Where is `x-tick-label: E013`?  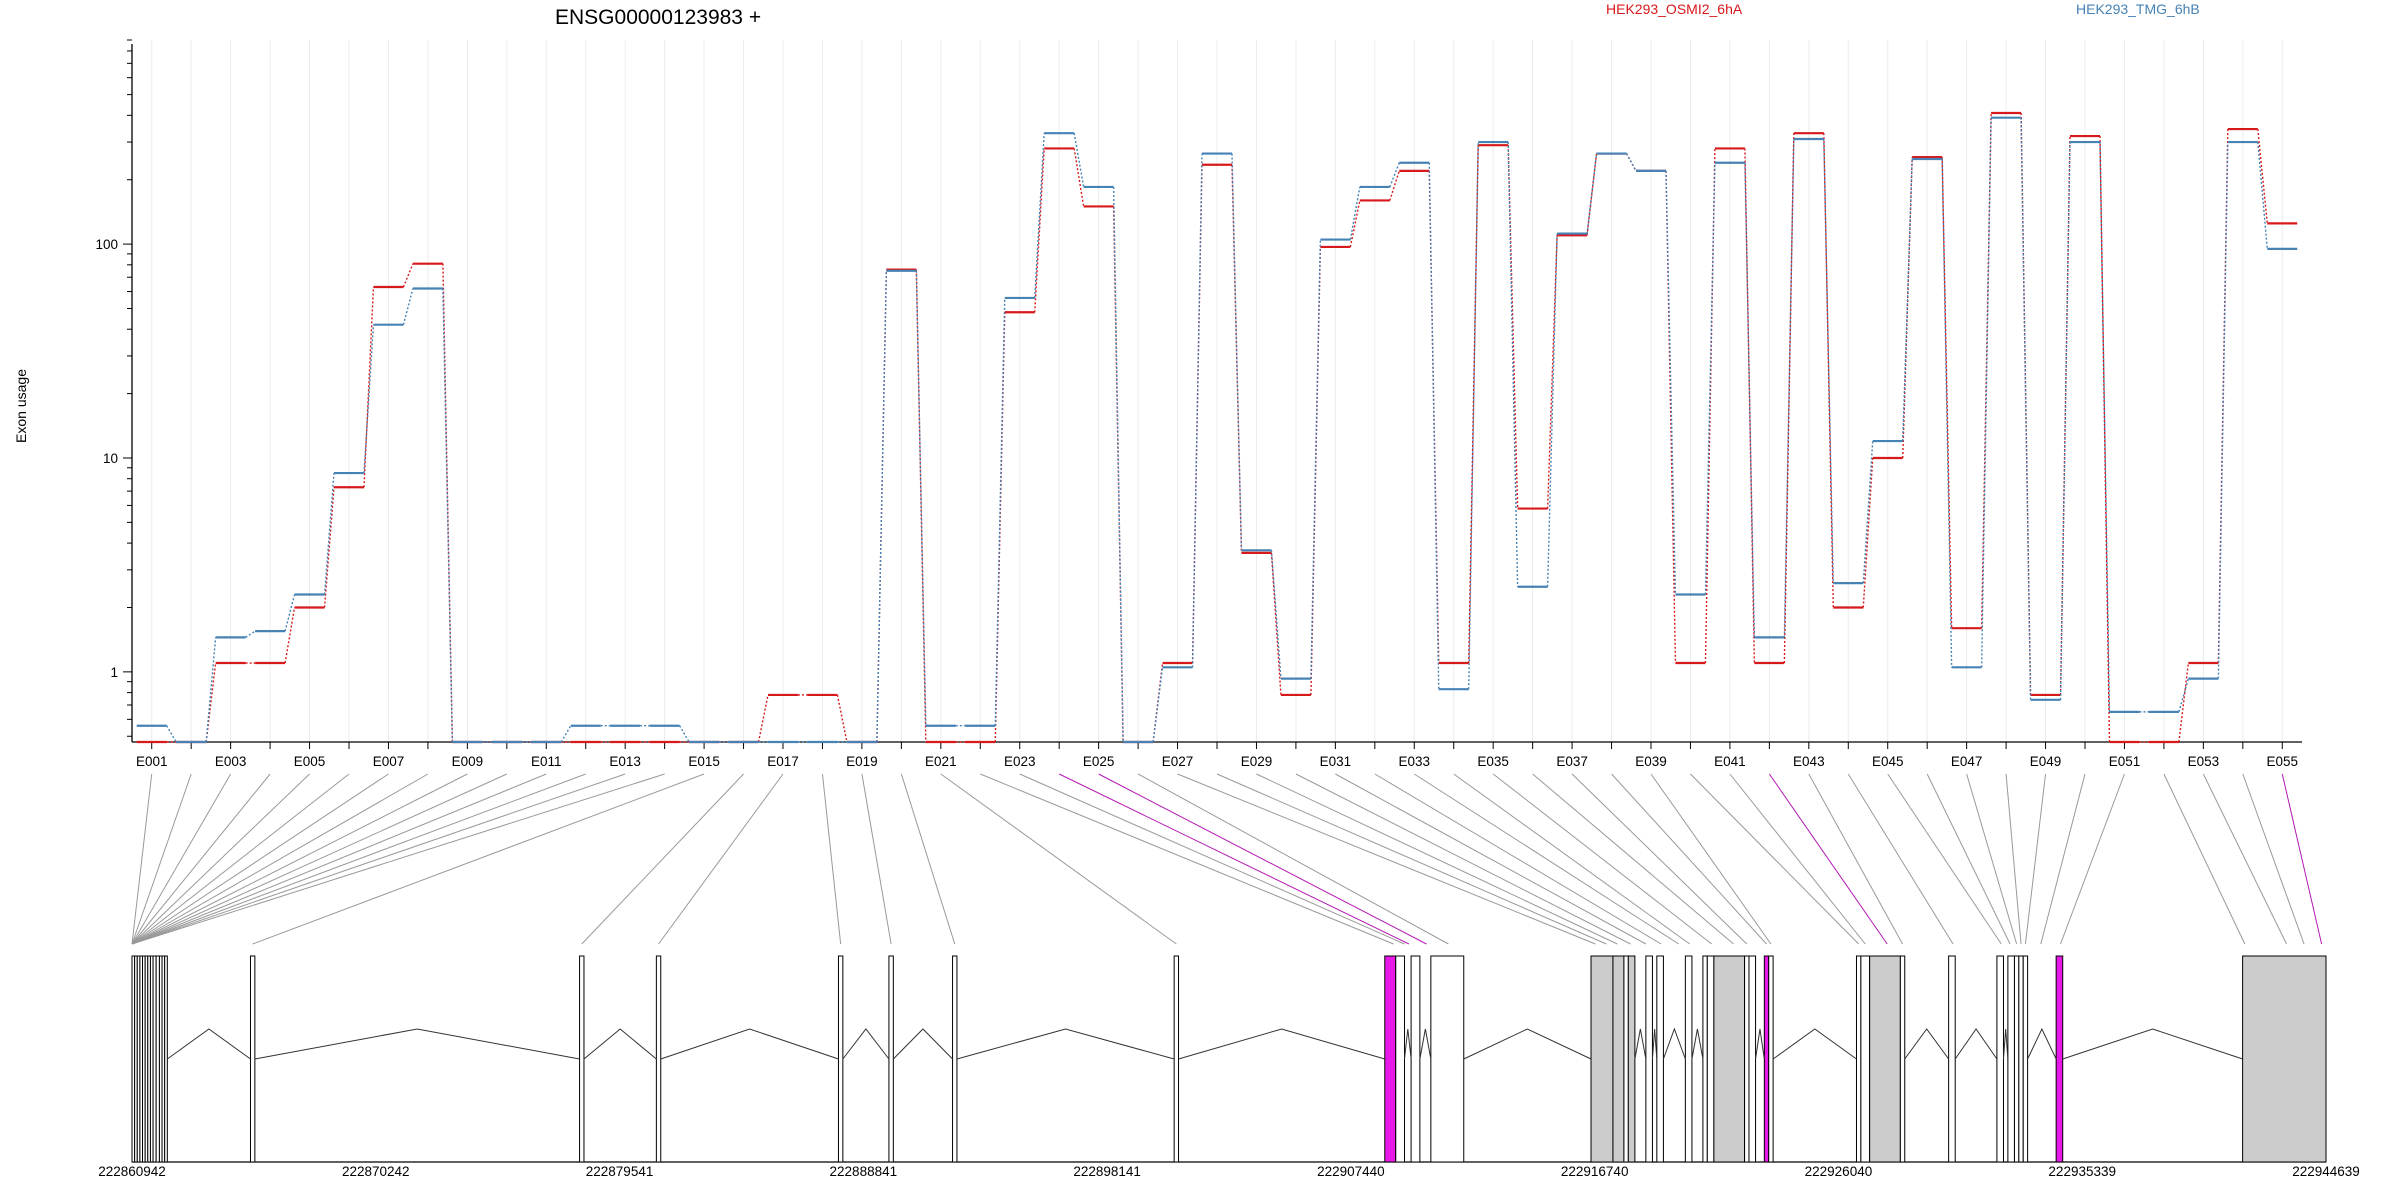 x-tick-label: E013 is located at coordinates (625, 761).